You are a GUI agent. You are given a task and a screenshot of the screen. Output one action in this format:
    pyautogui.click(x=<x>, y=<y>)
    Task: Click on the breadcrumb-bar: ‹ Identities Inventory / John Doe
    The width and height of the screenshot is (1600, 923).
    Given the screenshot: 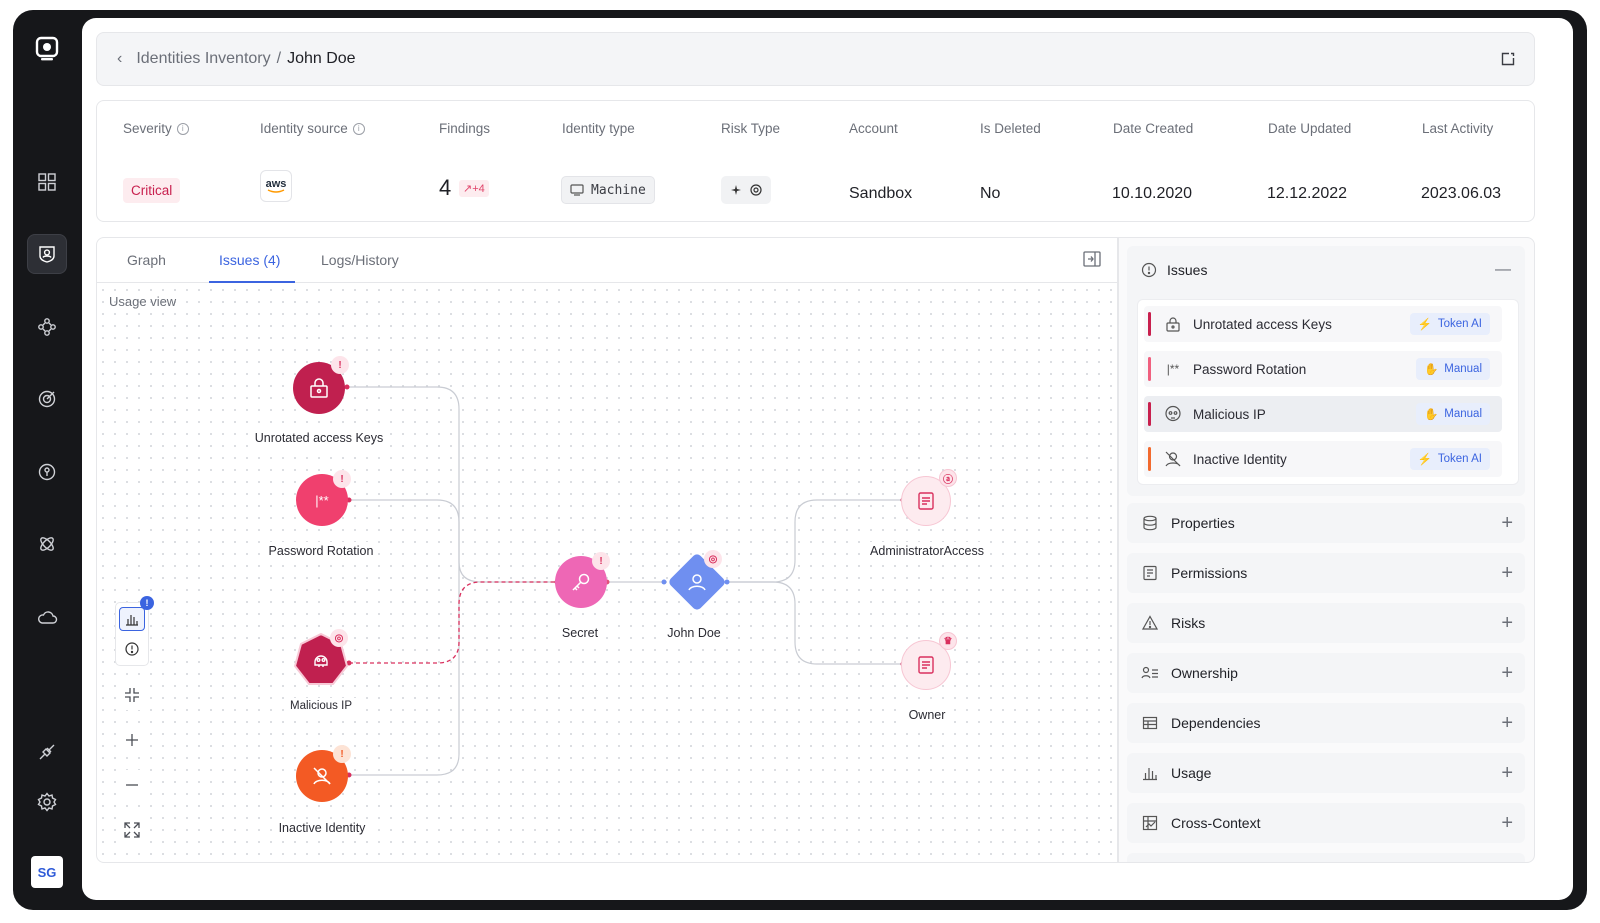 What is the action you would take?
    pyautogui.click(x=815, y=59)
    